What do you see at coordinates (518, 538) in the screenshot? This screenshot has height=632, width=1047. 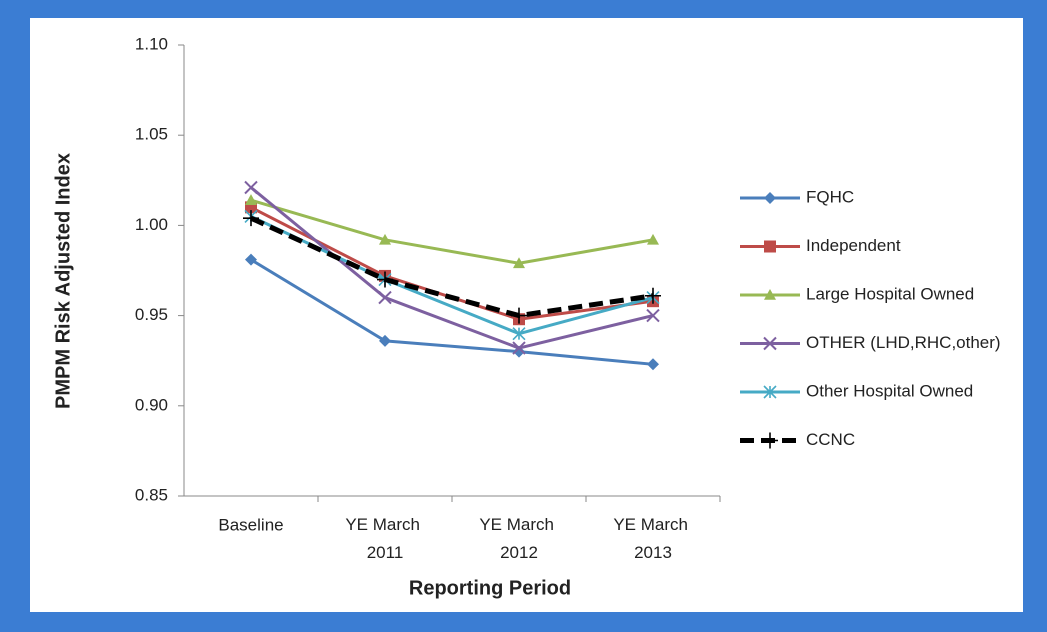 I see `x-tick-label: YE March 2012` at bounding box center [518, 538].